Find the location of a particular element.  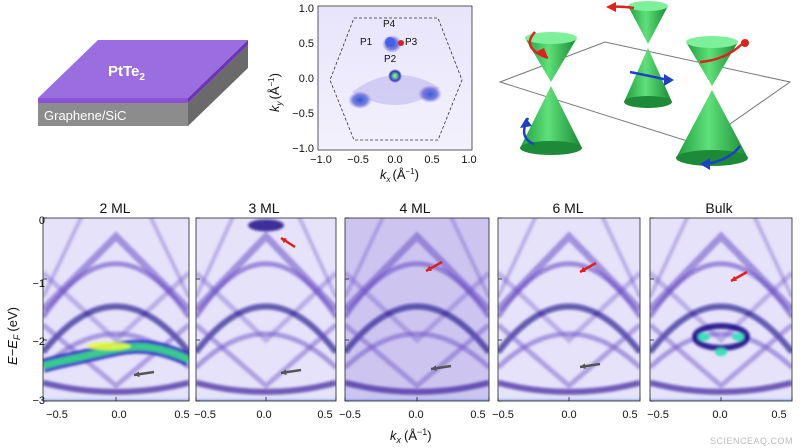

fs-ytick: 0.5 is located at coordinates (306, 44).